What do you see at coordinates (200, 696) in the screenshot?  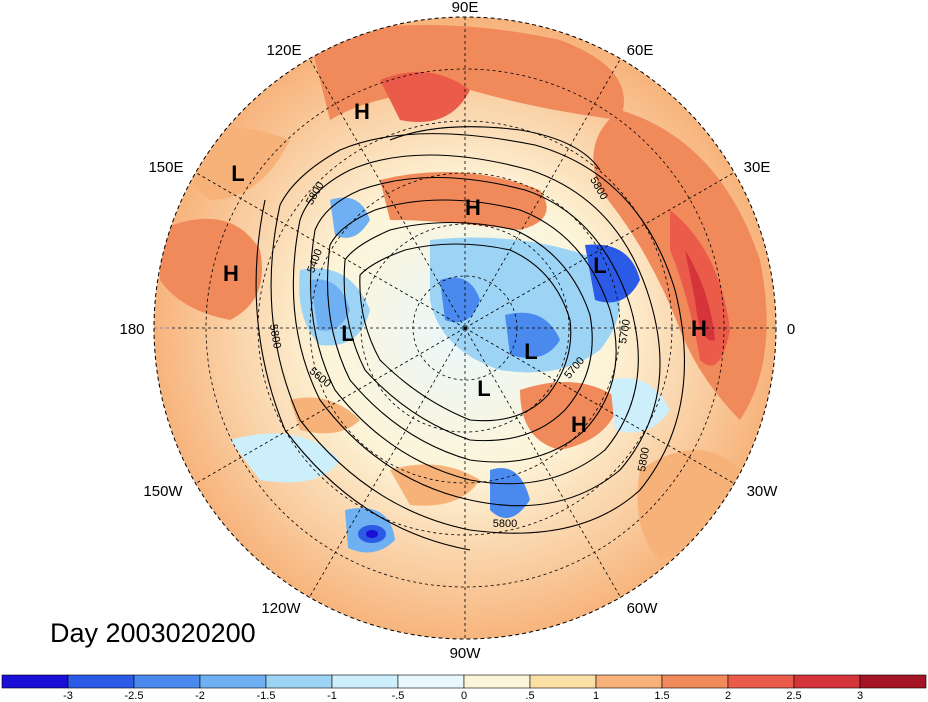 I see `colorbar-tick-label: -2` at bounding box center [200, 696].